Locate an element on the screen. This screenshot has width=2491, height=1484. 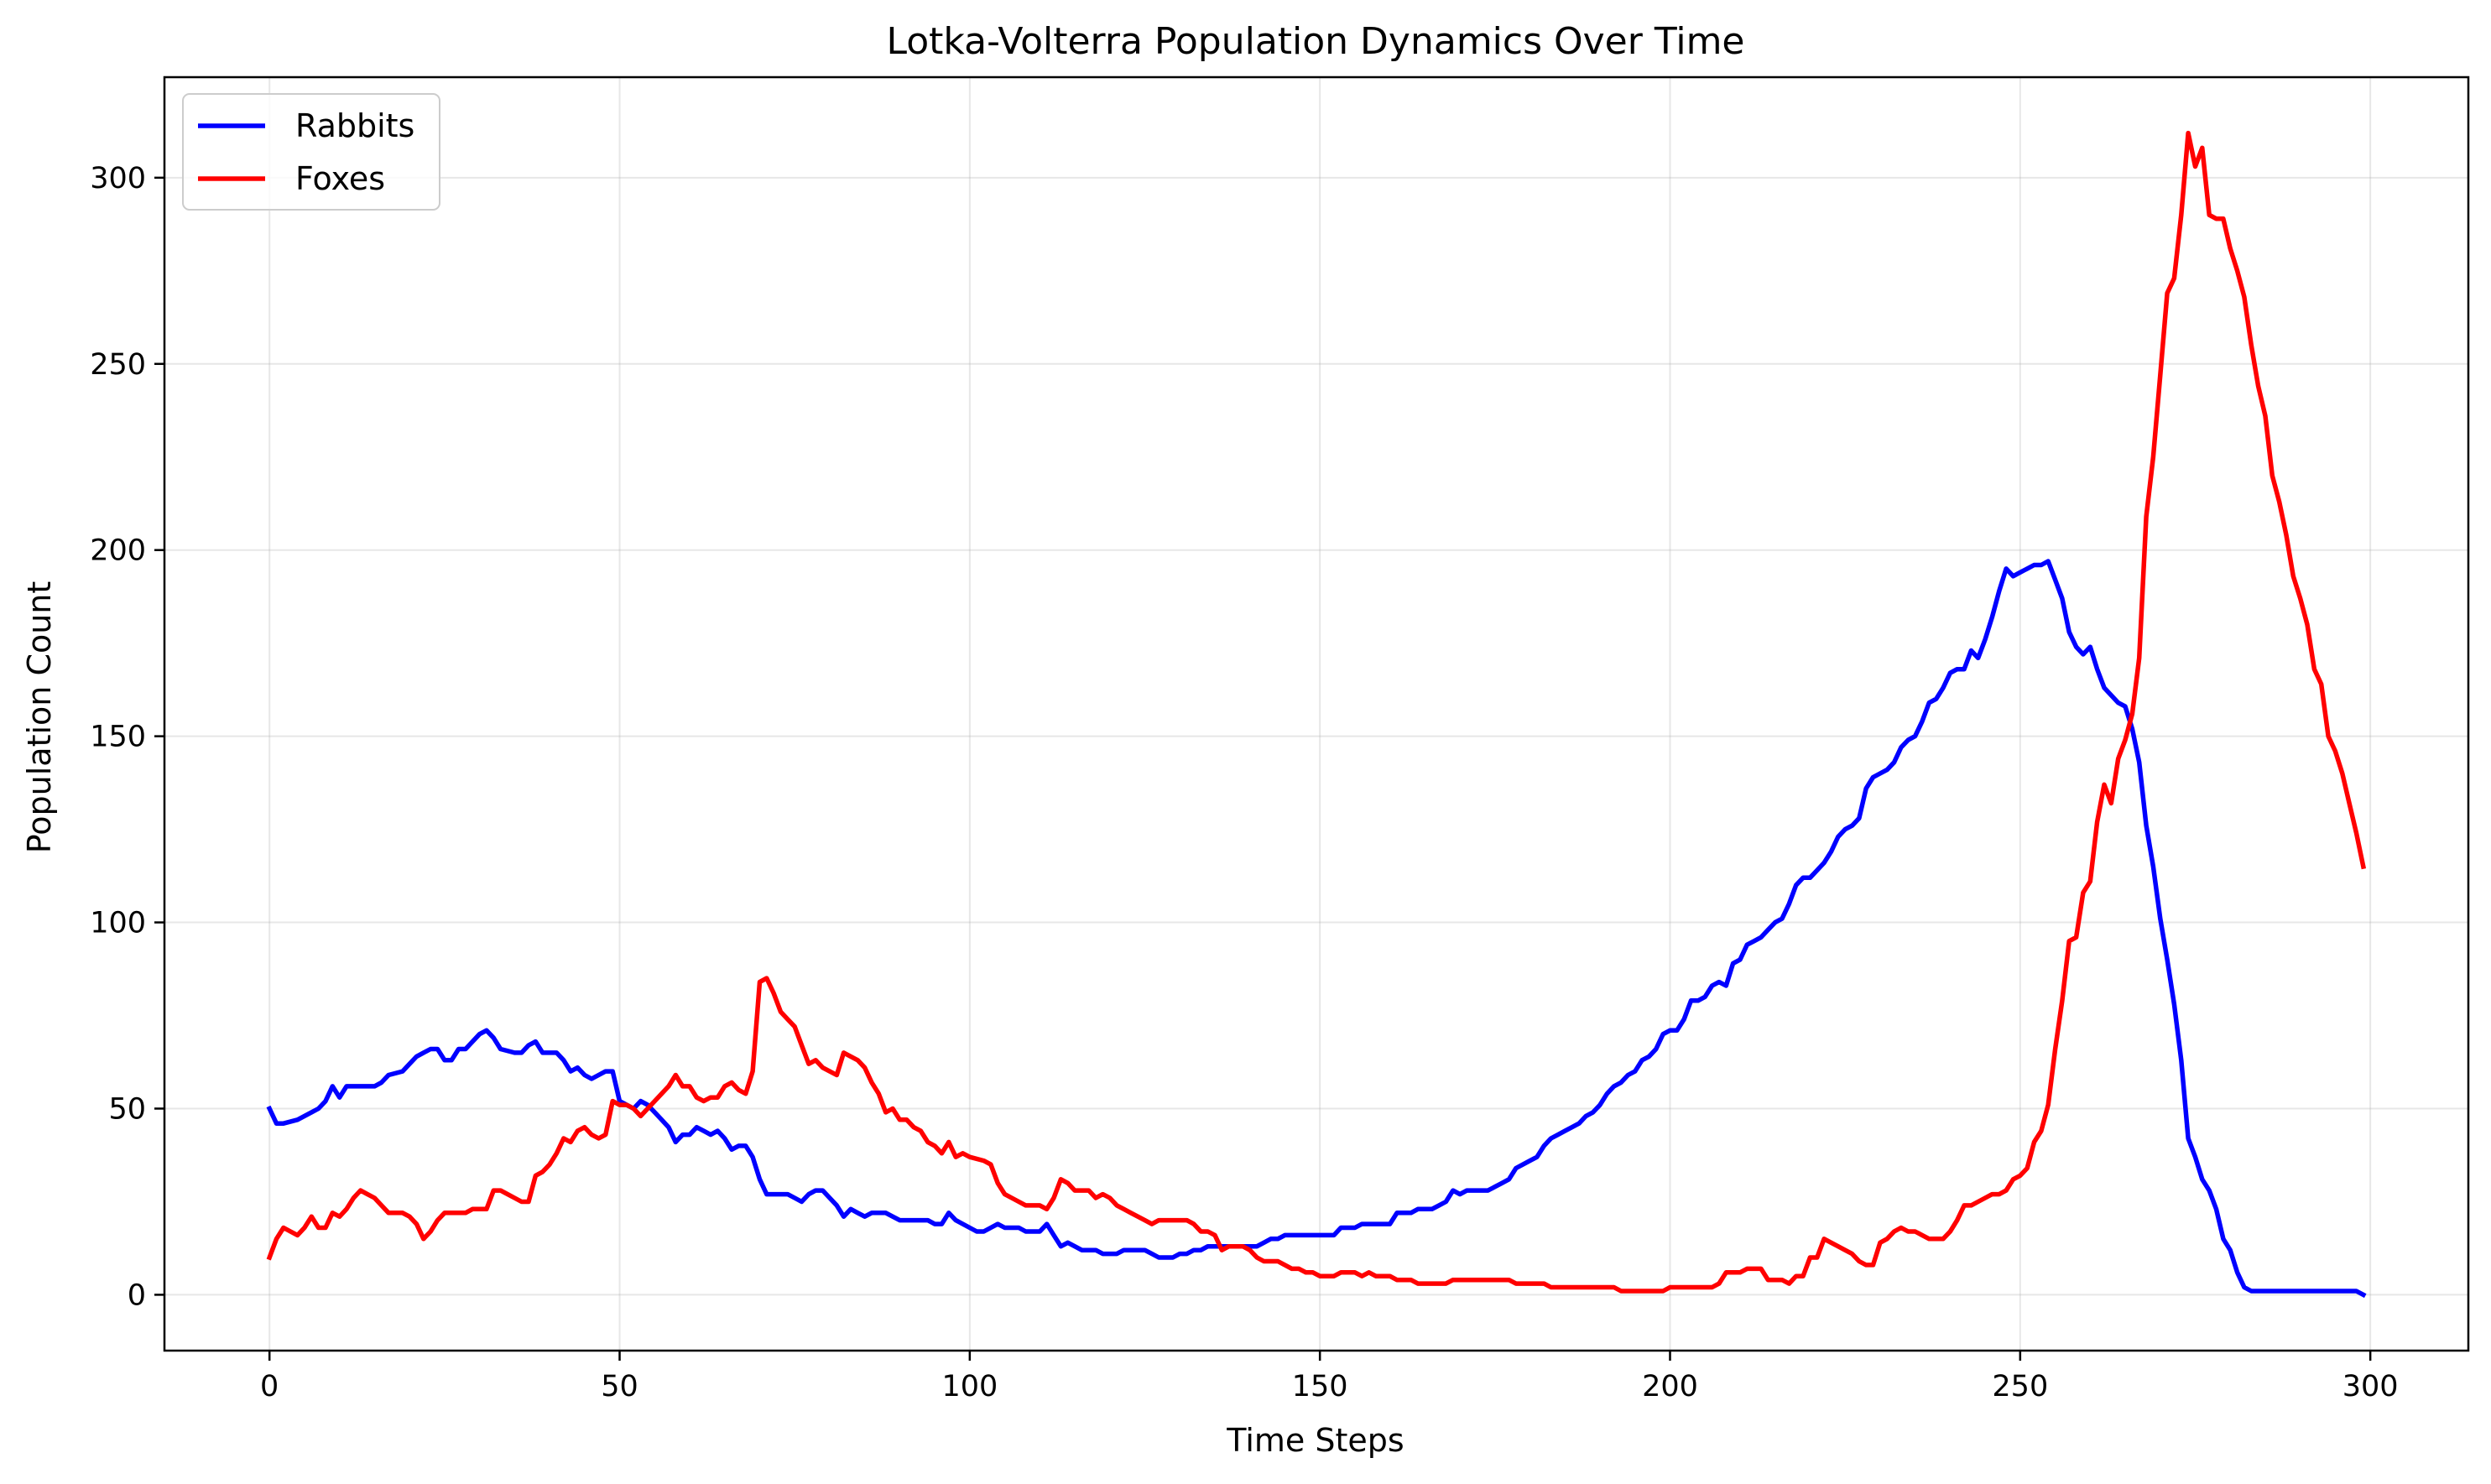
x-tick-label: 300 is located at coordinates (2370, 1386).